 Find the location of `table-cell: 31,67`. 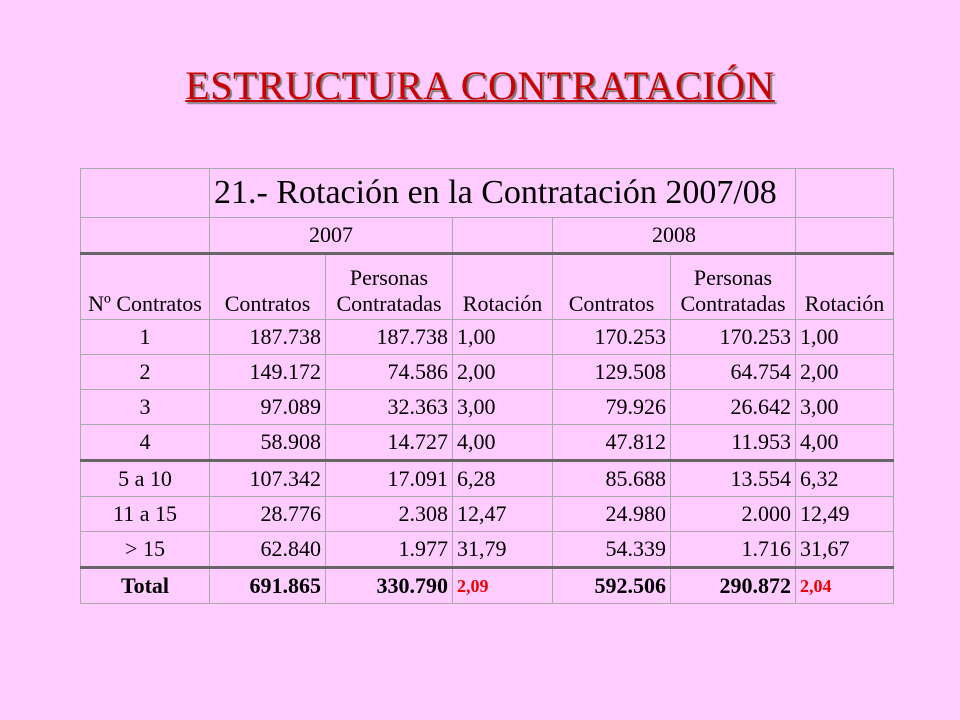

table-cell: 31,67 is located at coordinates (844, 549).